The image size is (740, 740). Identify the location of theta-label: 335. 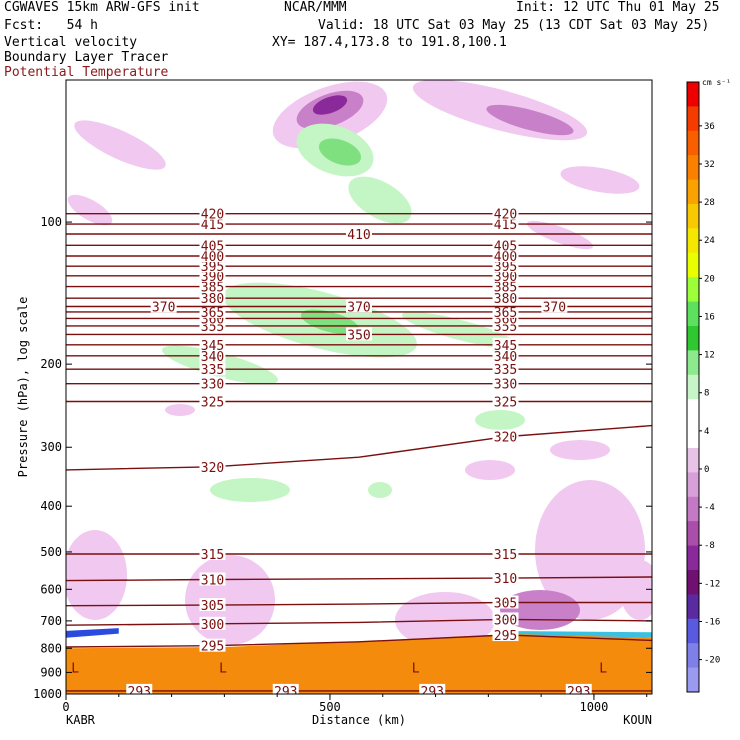
(212, 370).